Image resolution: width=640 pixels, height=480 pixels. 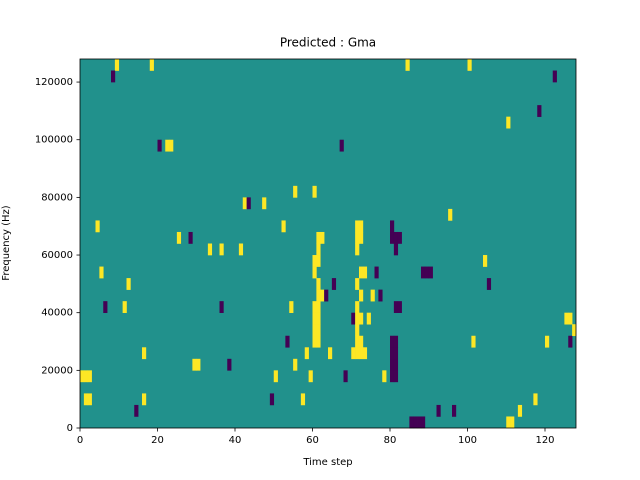 I want to click on y-tick-label: 0, so click(x=70, y=428).